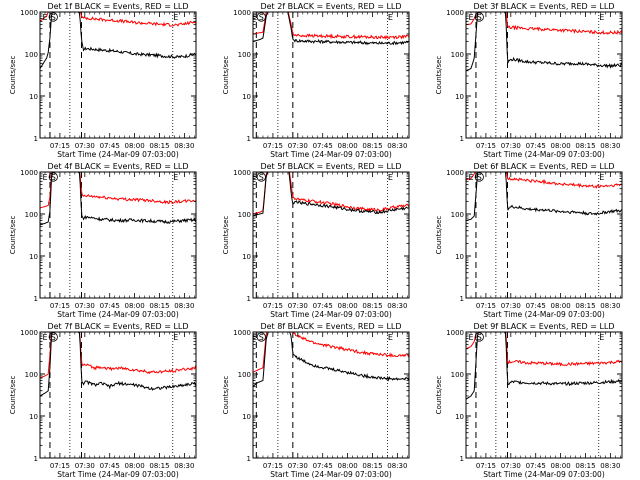  I want to click on panel-title: Det 3f BLACK = Events, RED = LLD, so click(543, 6).